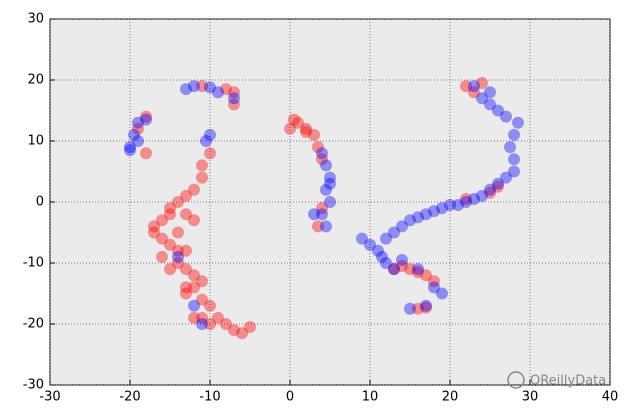 The width and height of the screenshot is (640, 411). What do you see at coordinates (290, 397) in the screenshot?
I see `x-tick-label: 0` at bounding box center [290, 397].